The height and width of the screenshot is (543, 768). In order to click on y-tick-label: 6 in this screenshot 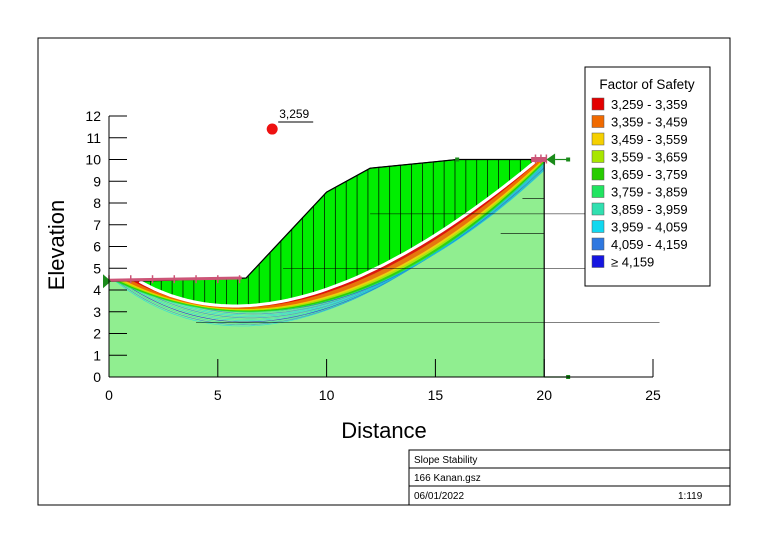, I will do `click(97, 247)`.